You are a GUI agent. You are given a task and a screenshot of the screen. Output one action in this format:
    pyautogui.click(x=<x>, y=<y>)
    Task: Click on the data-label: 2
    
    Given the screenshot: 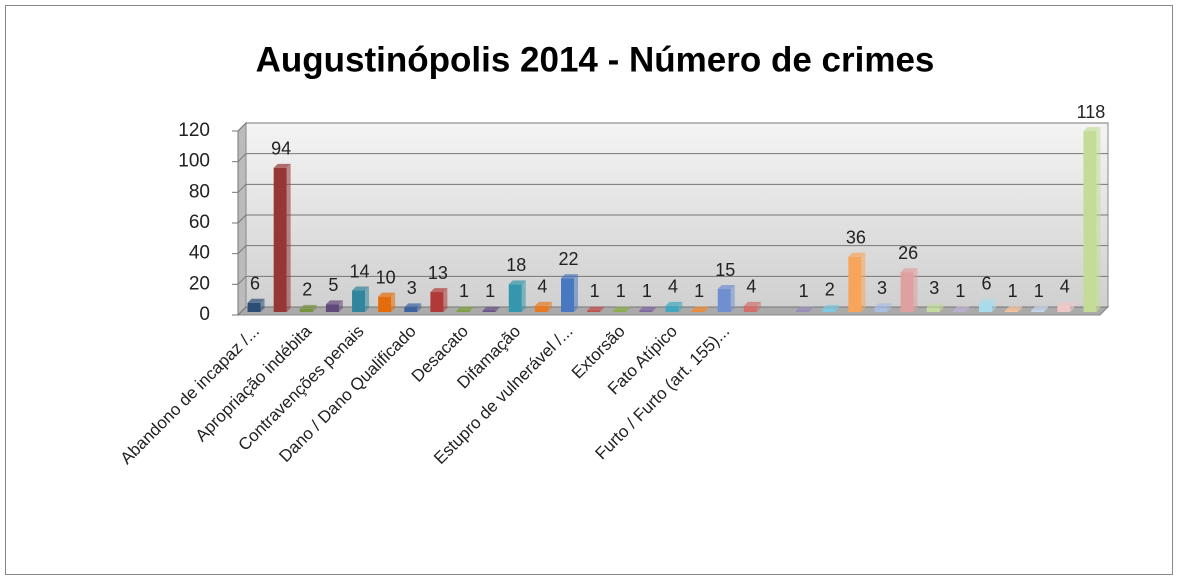 What is the action you would take?
    pyautogui.click(x=830, y=290)
    